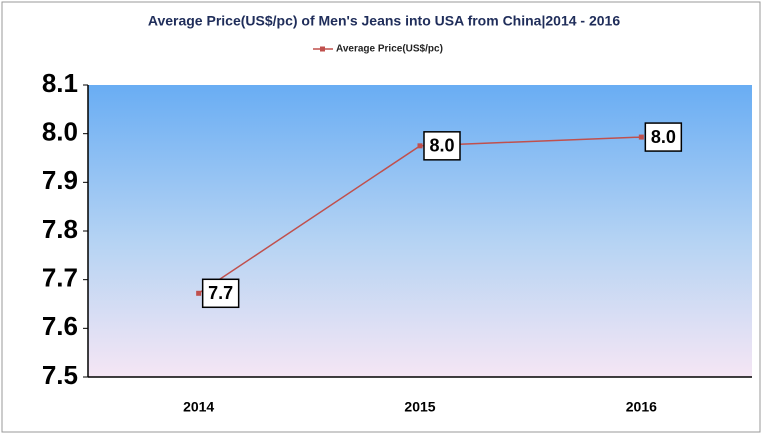 The height and width of the screenshot is (445, 768). Describe the element at coordinates (641, 407) in the screenshot. I see `x-tick-label: 2016` at that location.